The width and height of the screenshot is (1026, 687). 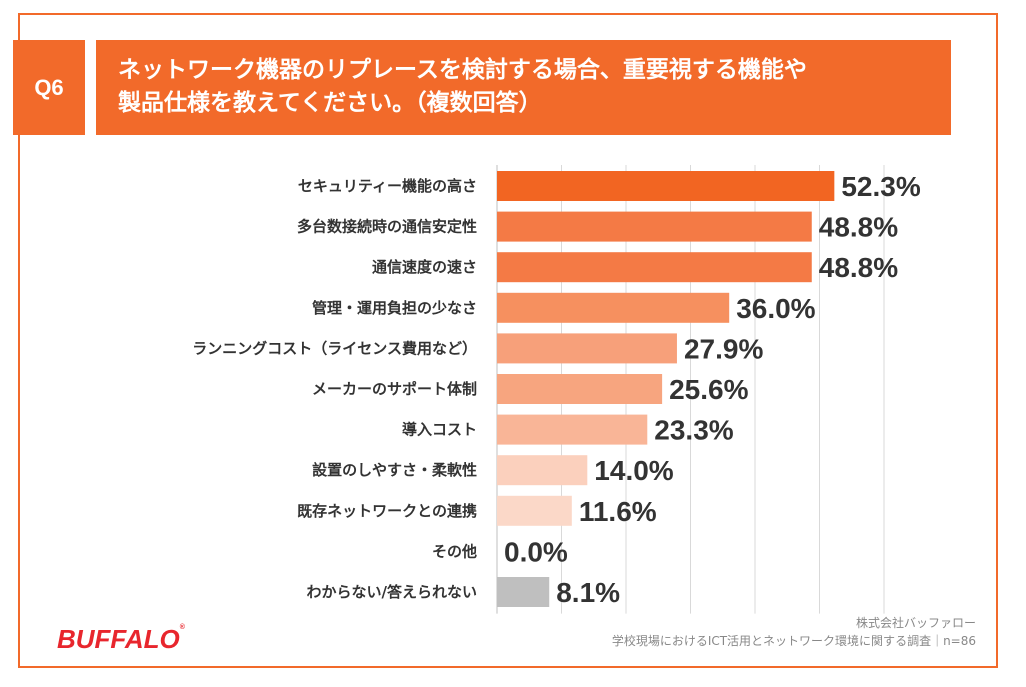 What do you see at coordinates (387, 511) in the screenshot?
I see `category-label: 既存ネットワークとの連携` at bounding box center [387, 511].